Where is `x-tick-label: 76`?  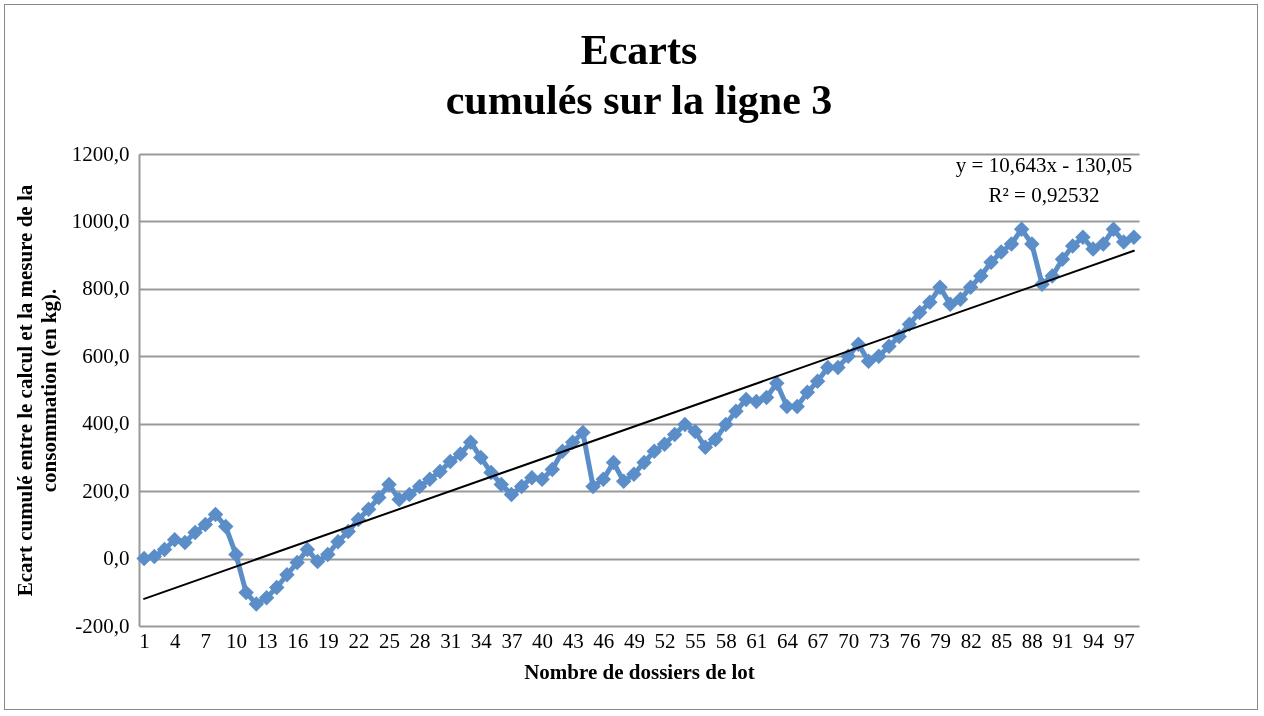 x-tick-label: 76 is located at coordinates (910, 640).